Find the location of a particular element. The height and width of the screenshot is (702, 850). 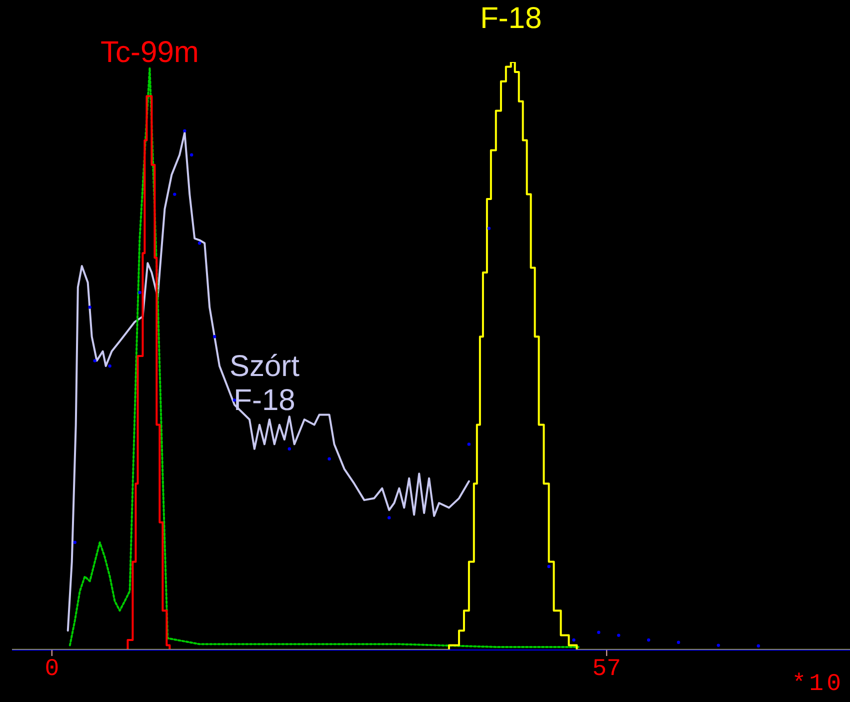

series-label: Szórt F-18 is located at coordinates (264, 384).